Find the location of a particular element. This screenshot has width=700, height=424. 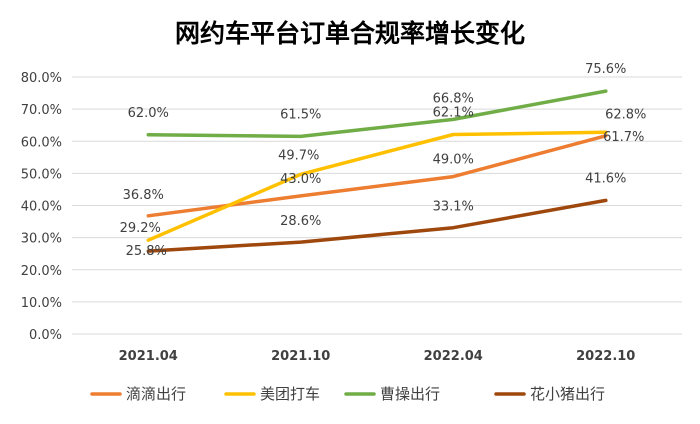

y-tick-label: 40.0% is located at coordinates (41, 207).